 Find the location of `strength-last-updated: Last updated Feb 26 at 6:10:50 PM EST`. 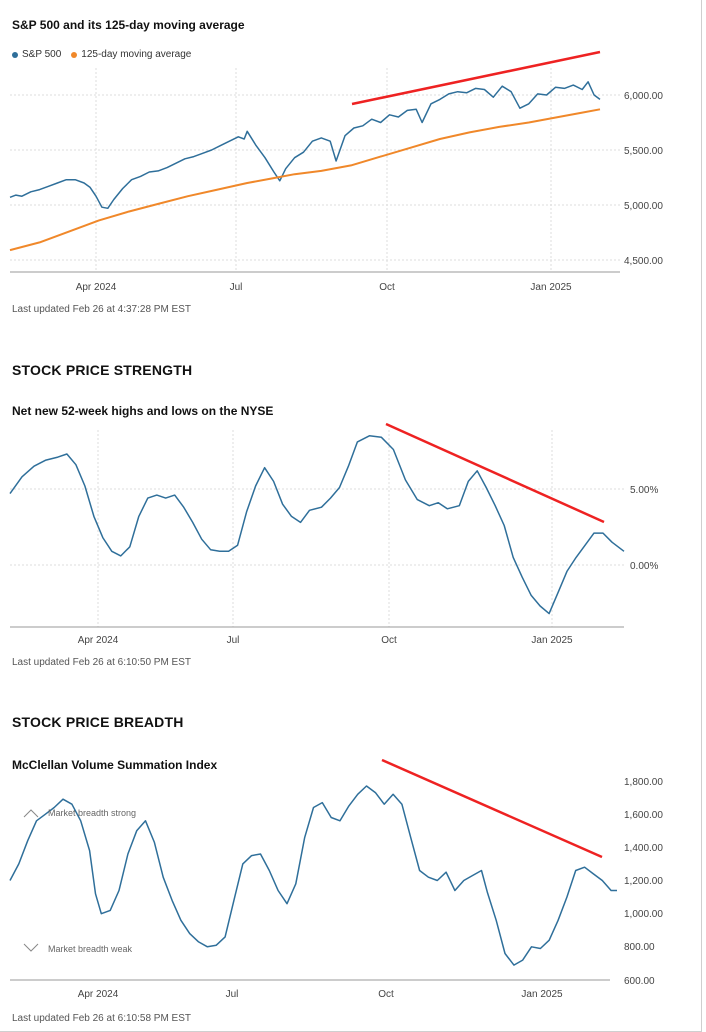

strength-last-updated: Last updated Feb 26 at 6:10:50 PM EST is located at coordinates (102, 662).